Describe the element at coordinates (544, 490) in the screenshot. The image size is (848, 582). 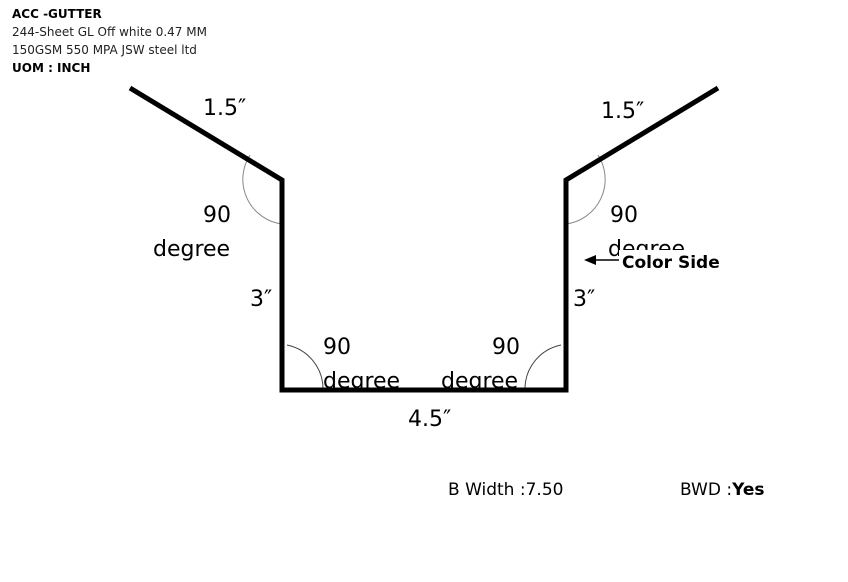
I see `b-width-value: 7.50` at that location.